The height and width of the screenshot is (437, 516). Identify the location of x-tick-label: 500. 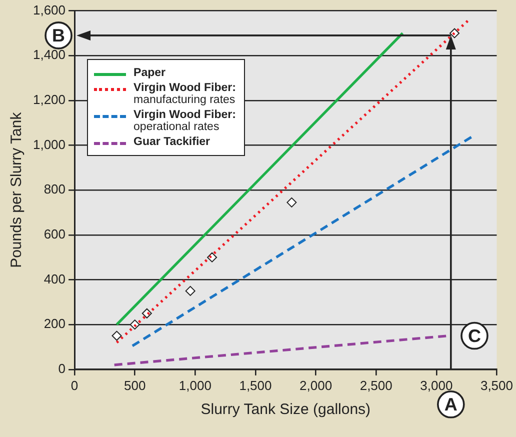
(135, 385).